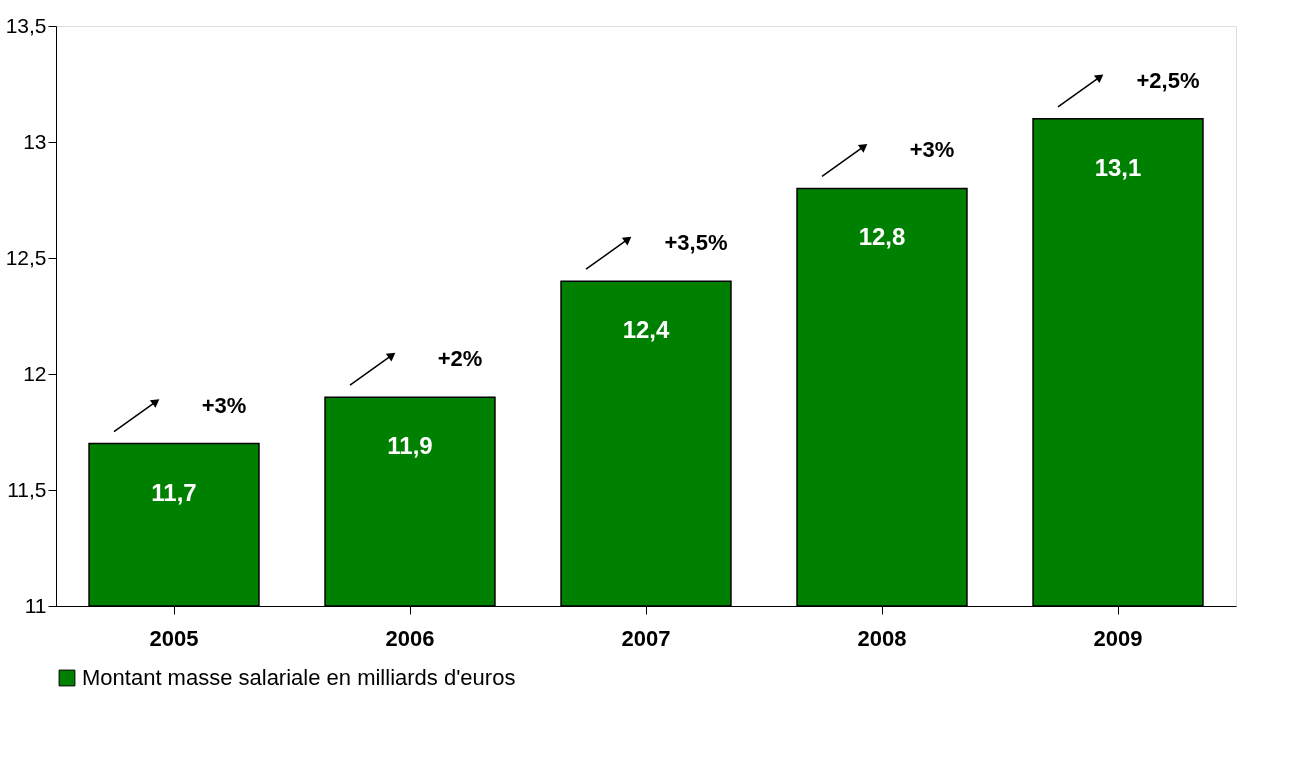  What do you see at coordinates (646, 638) in the screenshot?
I see `x-tick-label: 2007` at bounding box center [646, 638].